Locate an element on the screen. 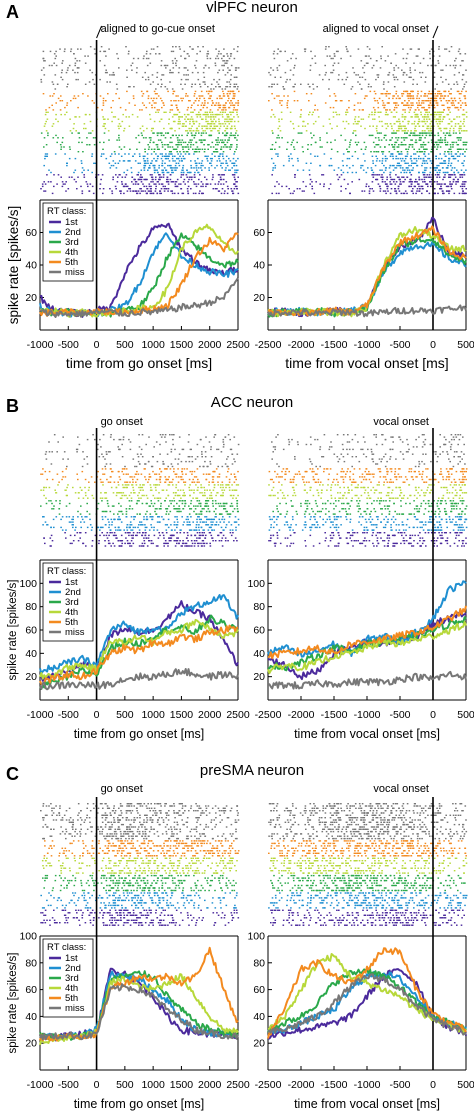  x-tick-label: -2000 is located at coordinates (301, 345).